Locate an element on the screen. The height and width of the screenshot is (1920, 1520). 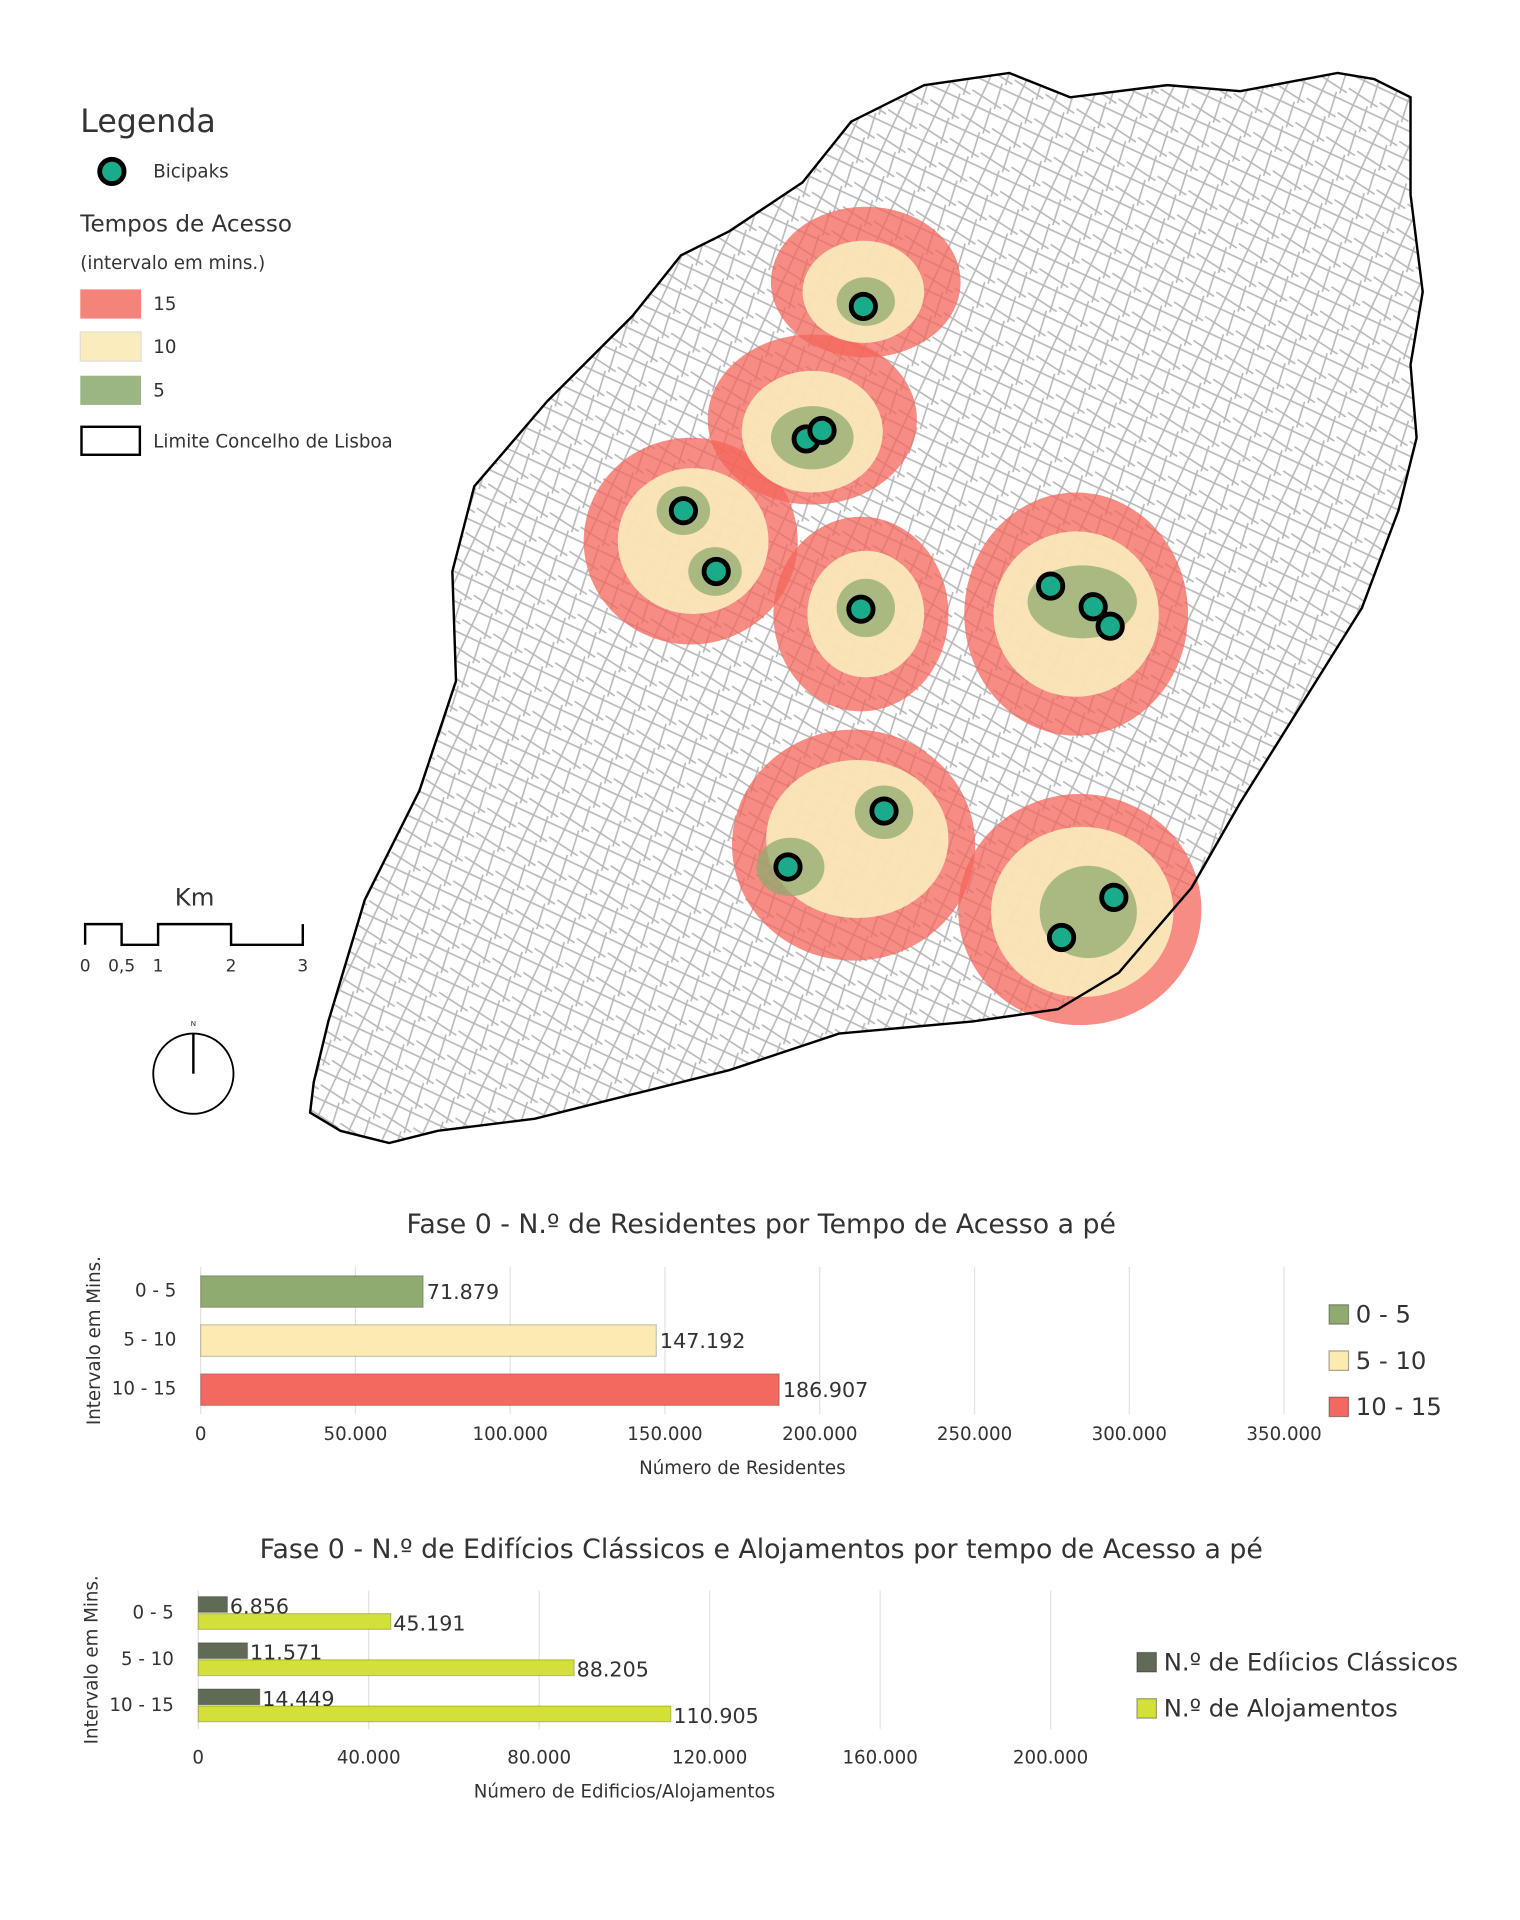
scale-label: 1 is located at coordinates (158, 967).